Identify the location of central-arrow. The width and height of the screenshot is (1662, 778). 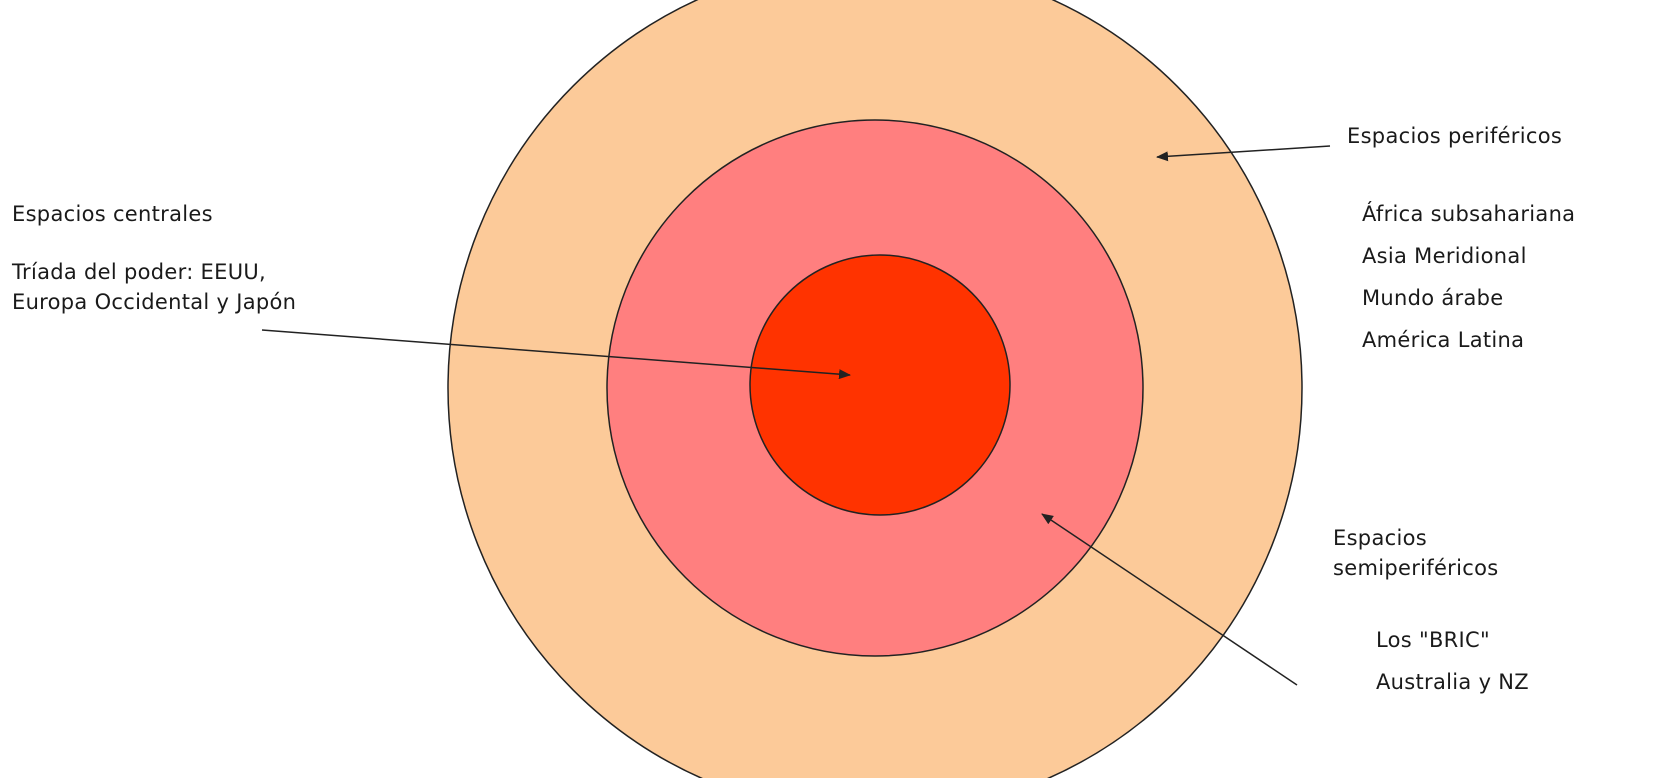
(556, 354).